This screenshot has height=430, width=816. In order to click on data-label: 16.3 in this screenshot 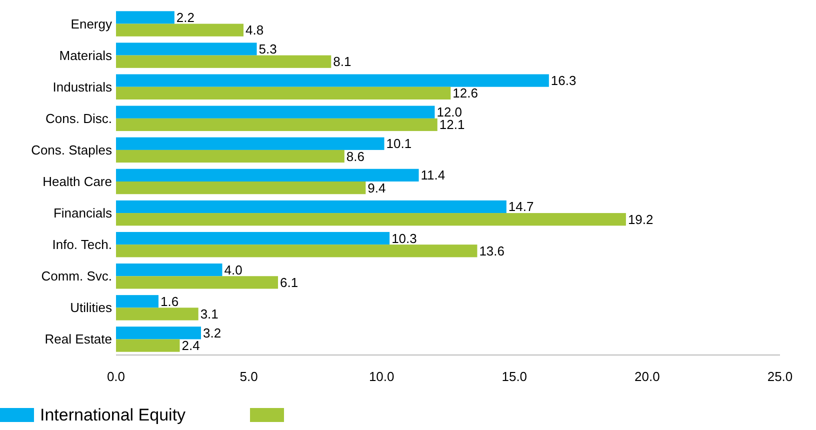, I will do `click(563, 80)`.